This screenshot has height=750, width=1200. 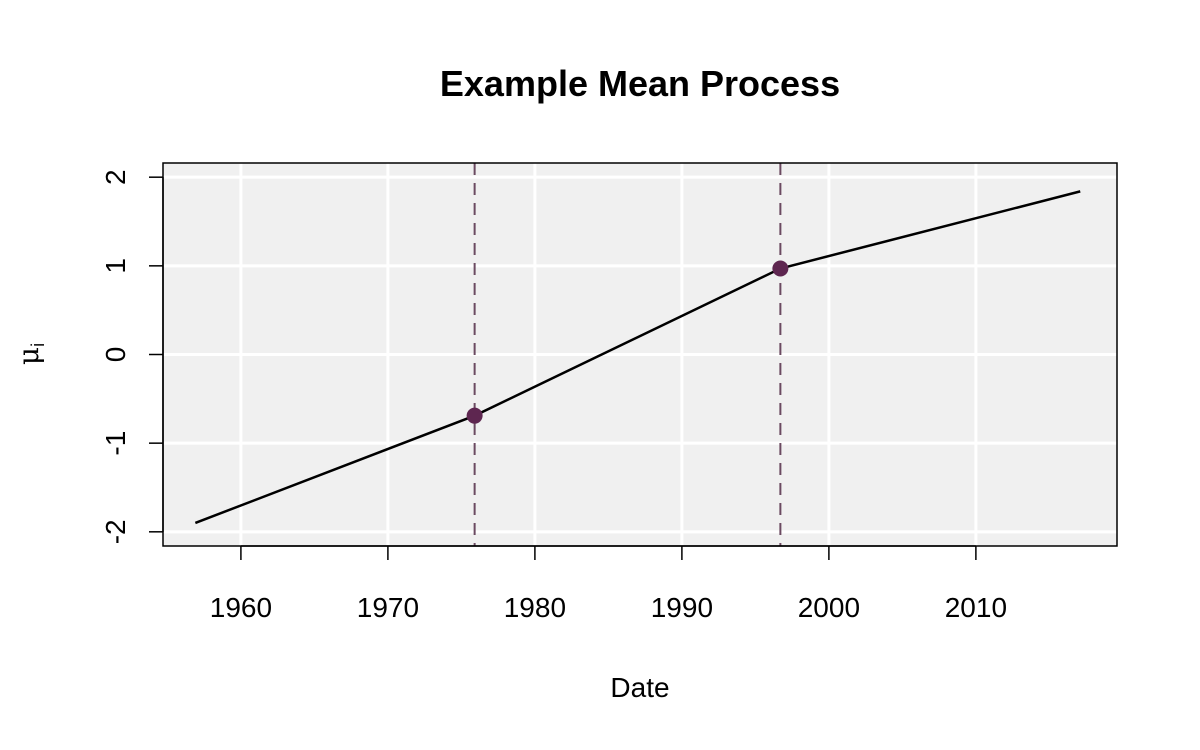 I want to click on y-tick-label: 2, so click(x=115, y=177).